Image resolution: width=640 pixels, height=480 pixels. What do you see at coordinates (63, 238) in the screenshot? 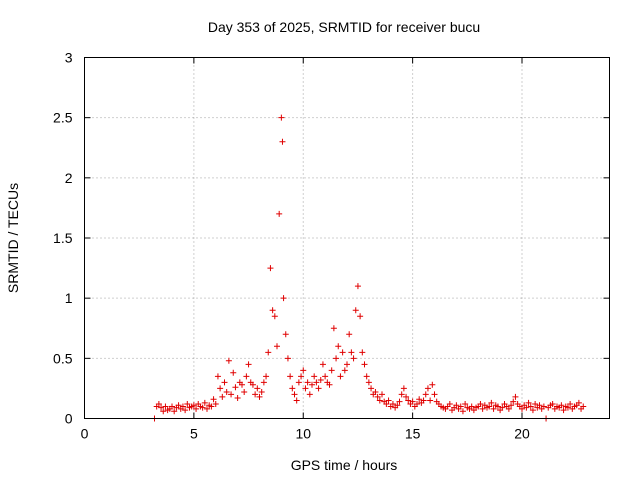
I see `y-tick-label: 1.5` at bounding box center [63, 238].